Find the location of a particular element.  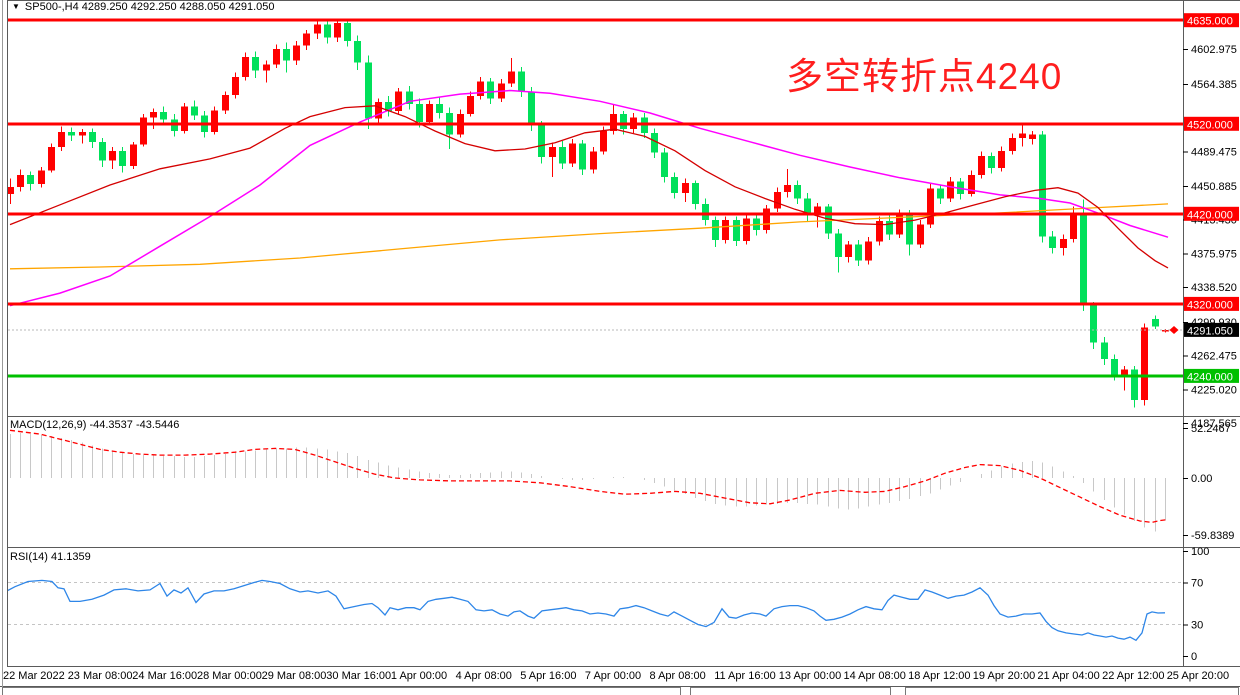

time-axis-label: 22 Mar 2022 is located at coordinates (34, 676).